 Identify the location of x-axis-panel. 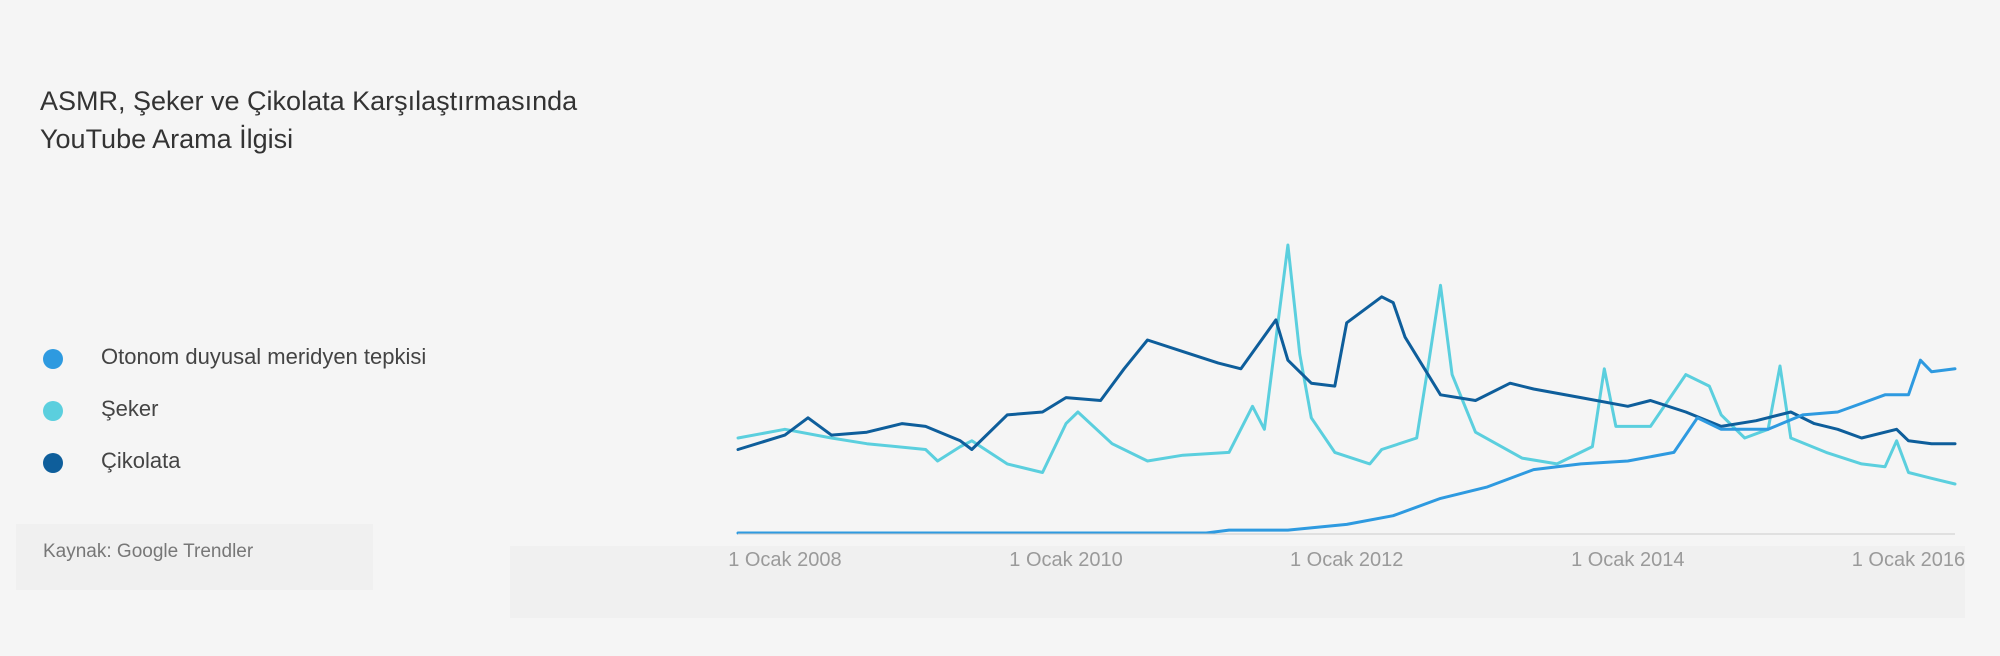
(1237, 582).